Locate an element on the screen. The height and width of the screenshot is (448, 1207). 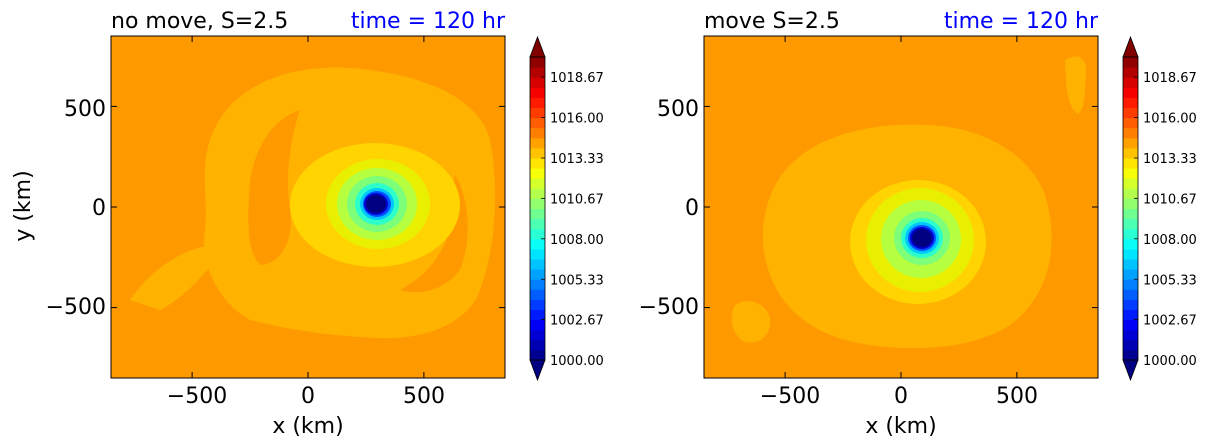
colorbar-tick-label-right-6: 1016.00 is located at coordinates (1170, 119).